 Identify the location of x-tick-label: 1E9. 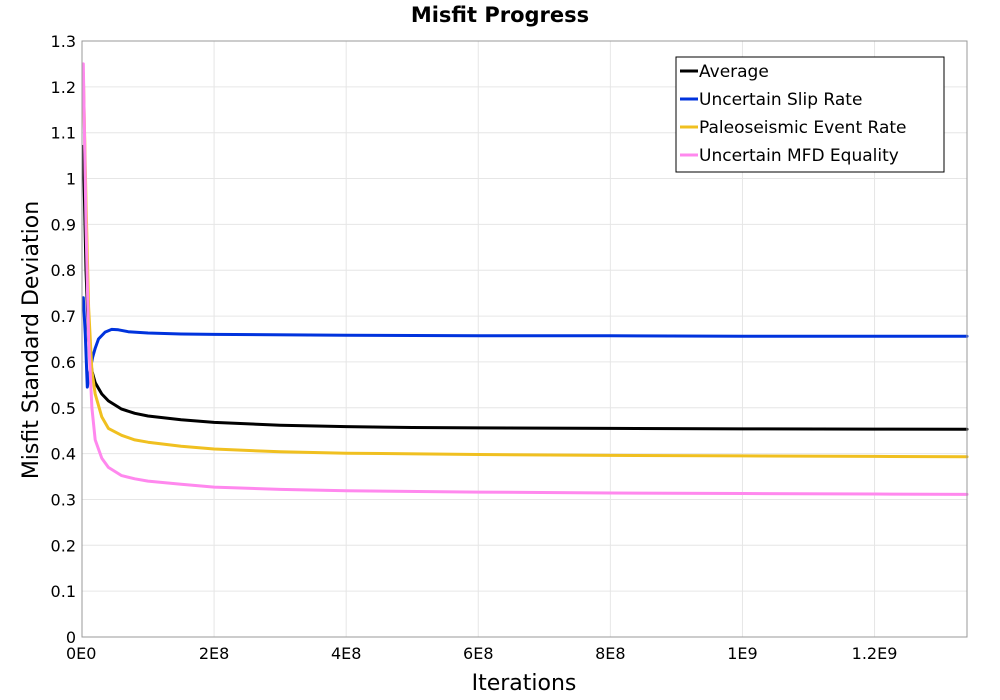
(742, 653).